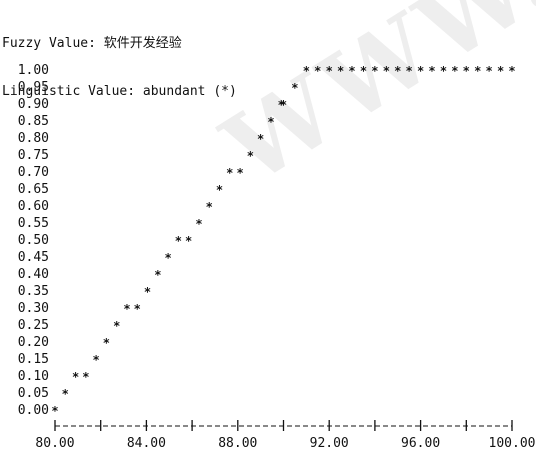  Describe the element at coordinates (33, 138) in the screenshot. I see `y-tick-label: 0.80` at that location.